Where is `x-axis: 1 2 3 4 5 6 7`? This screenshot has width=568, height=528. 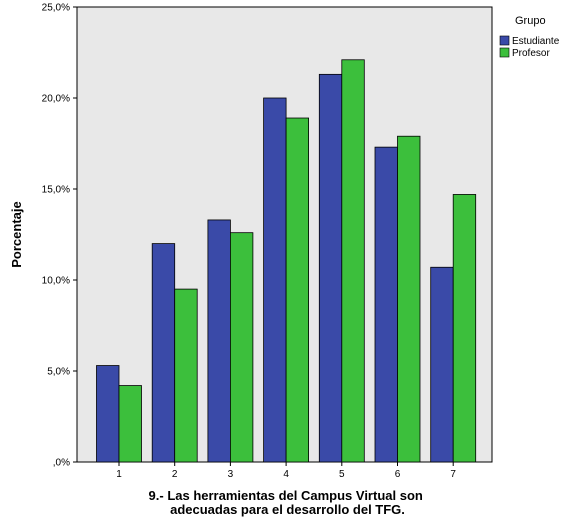 x-axis: 1 2 3 4 5 6 7 is located at coordinates (286, 471).